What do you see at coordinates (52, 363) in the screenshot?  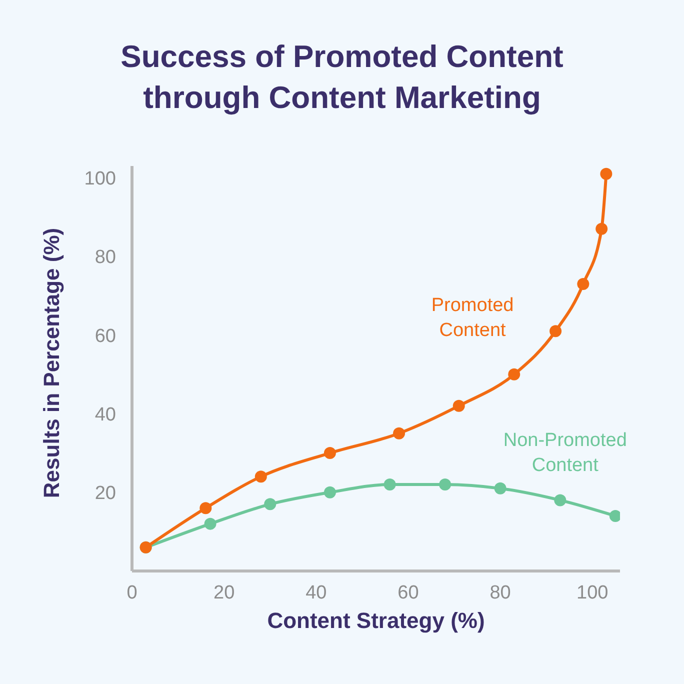 I see `y-axis-title: Results in Percentage (%)` at bounding box center [52, 363].